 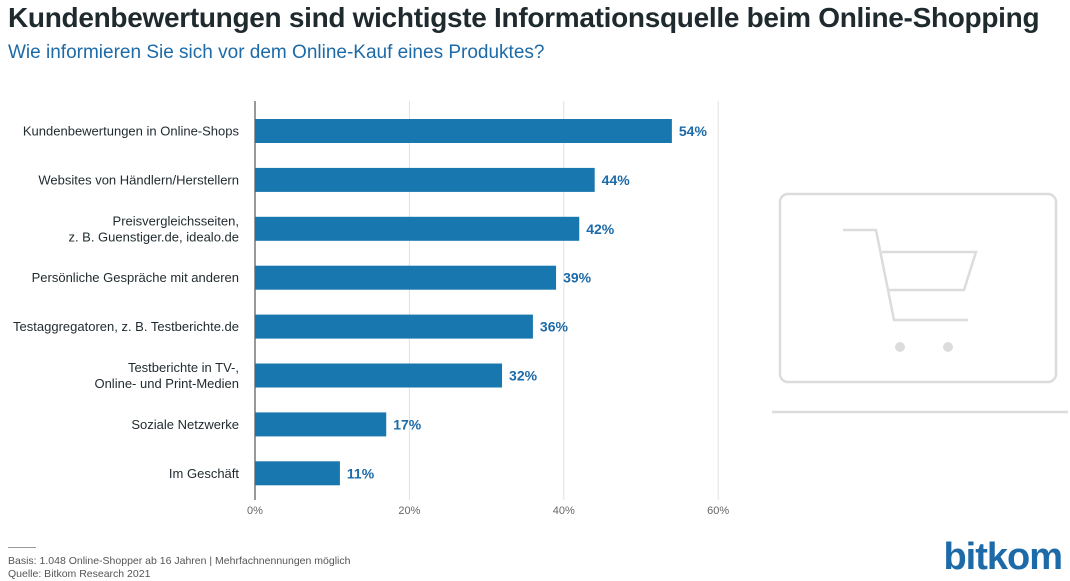 I want to click on x-tick-labels: 0% 20% 40% 60%, so click(x=488, y=511).